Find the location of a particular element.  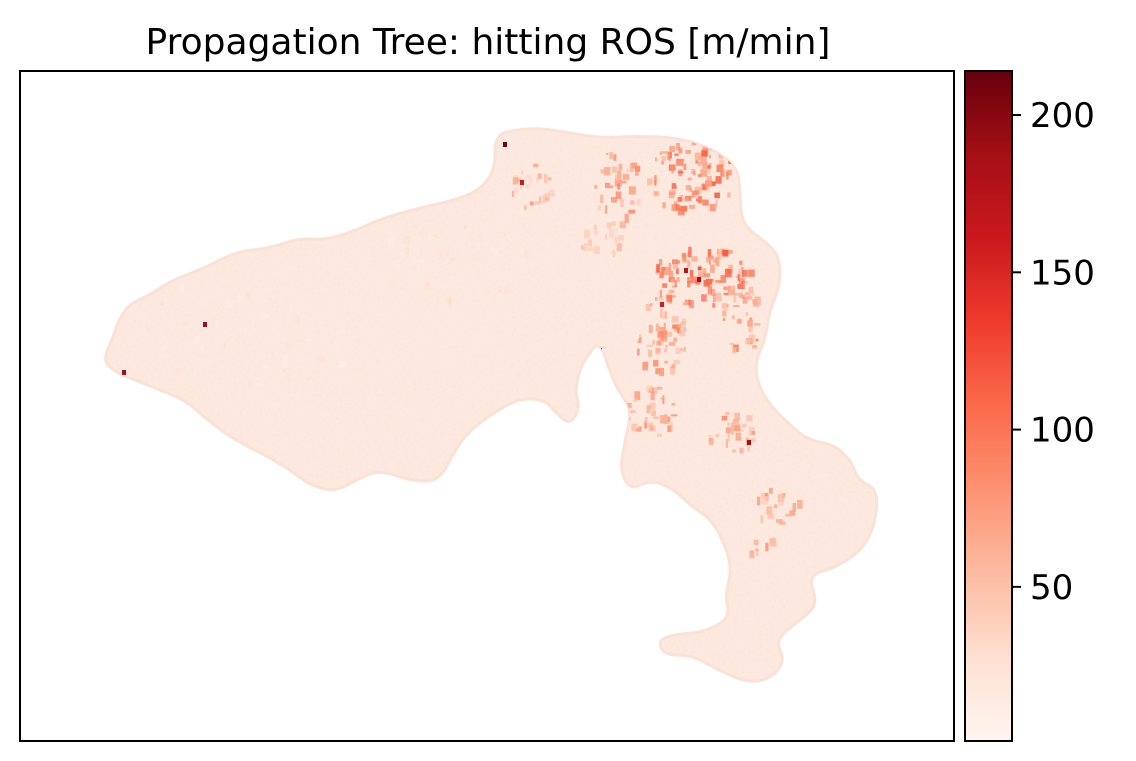

colorbar-tick-label: 100 is located at coordinates (1062, 431).